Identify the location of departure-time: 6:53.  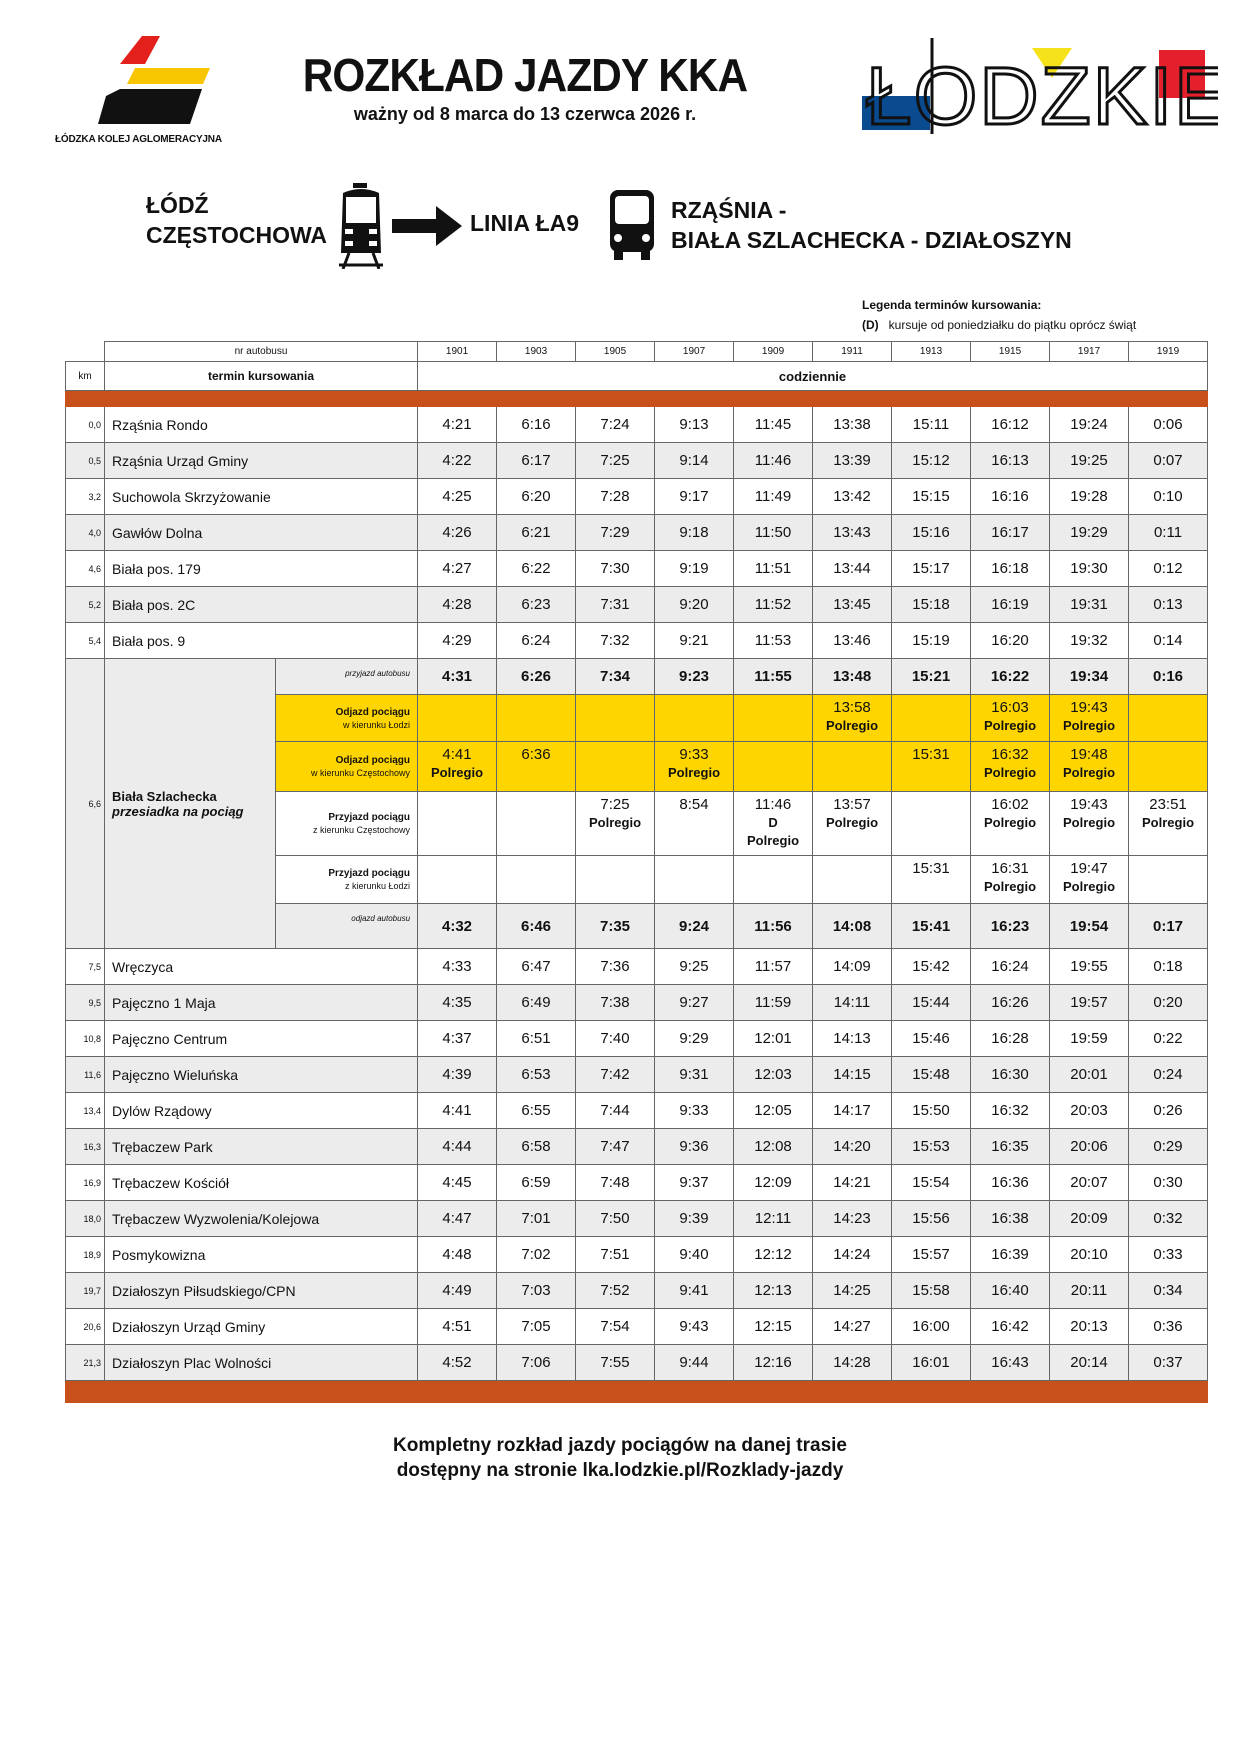
(536, 1074).